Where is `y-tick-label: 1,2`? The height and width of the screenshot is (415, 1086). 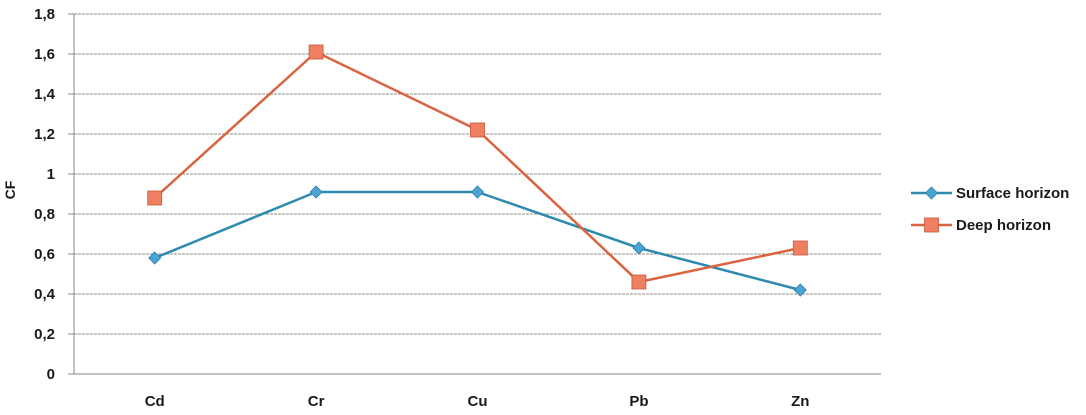
y-tick-label: 1,2 is located at coordinates (44, 134).